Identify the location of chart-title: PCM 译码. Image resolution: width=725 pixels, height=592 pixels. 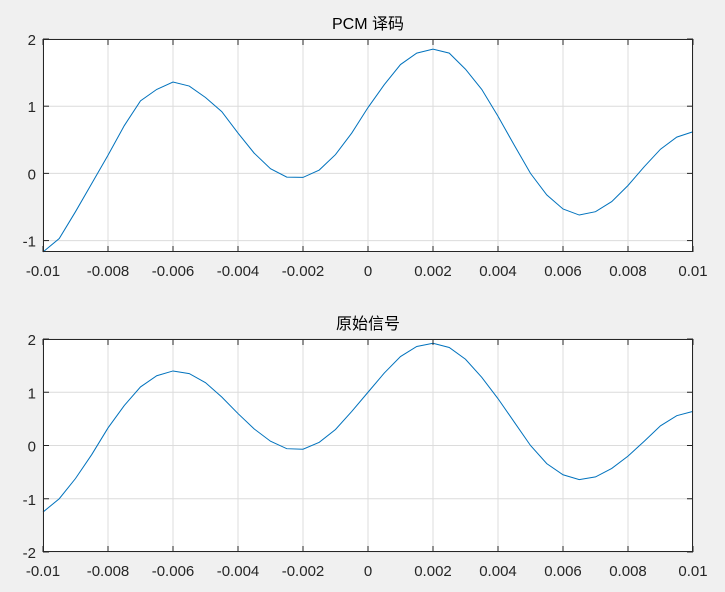
(368, 24).